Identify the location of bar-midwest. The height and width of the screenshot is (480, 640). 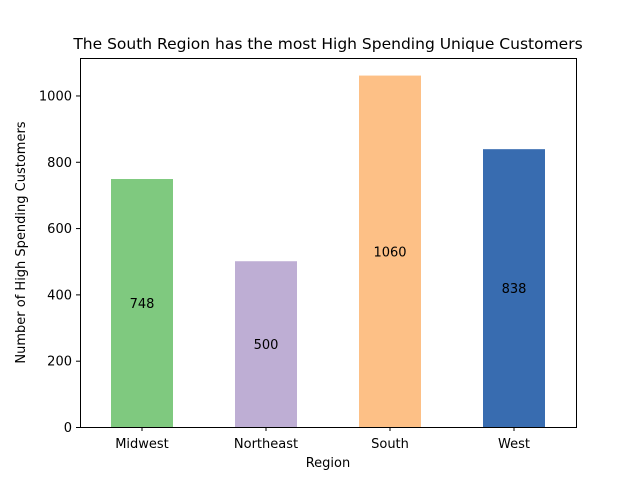
(142, 303).